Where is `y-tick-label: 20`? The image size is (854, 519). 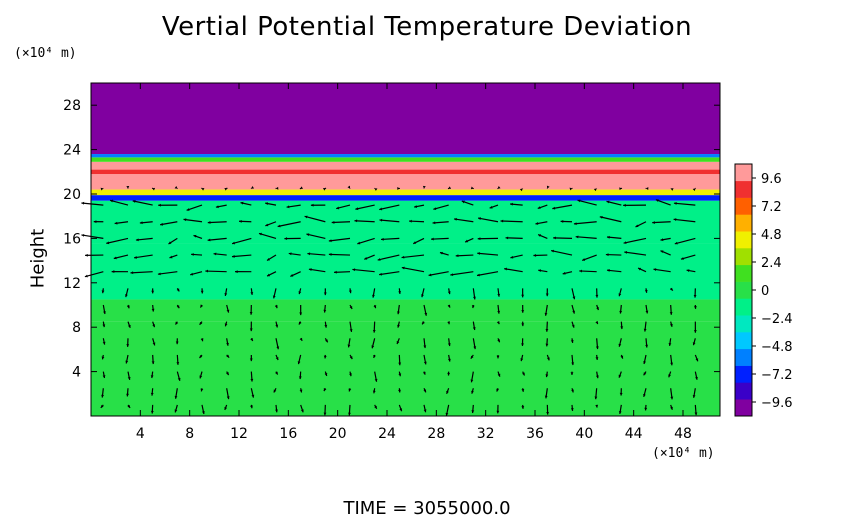 y-tick-label: 20 is located at coordinates (72, 195).